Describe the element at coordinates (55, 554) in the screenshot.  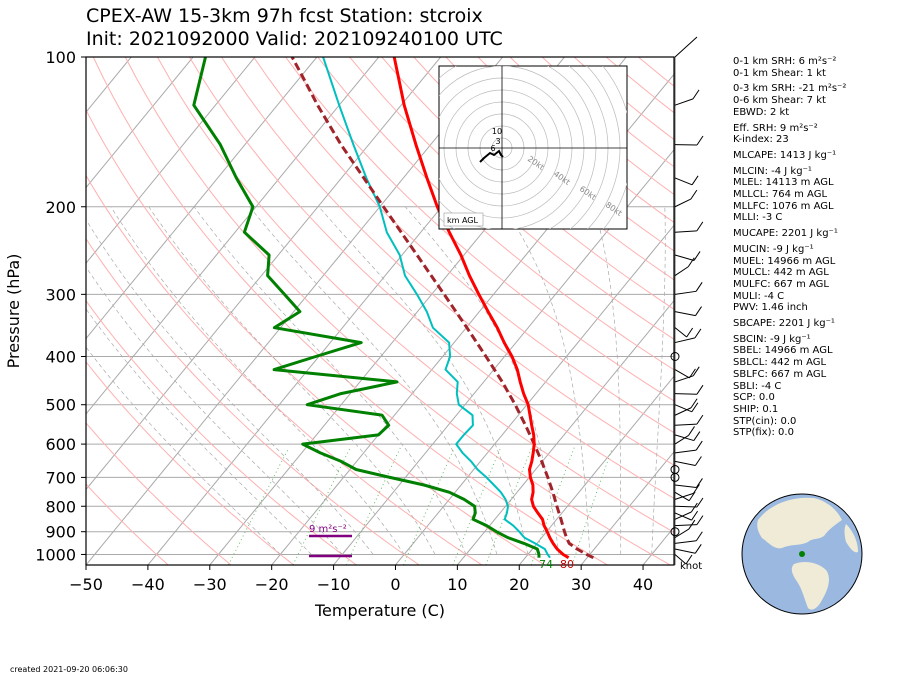
I see `y-tick-label: 1000` at that location.